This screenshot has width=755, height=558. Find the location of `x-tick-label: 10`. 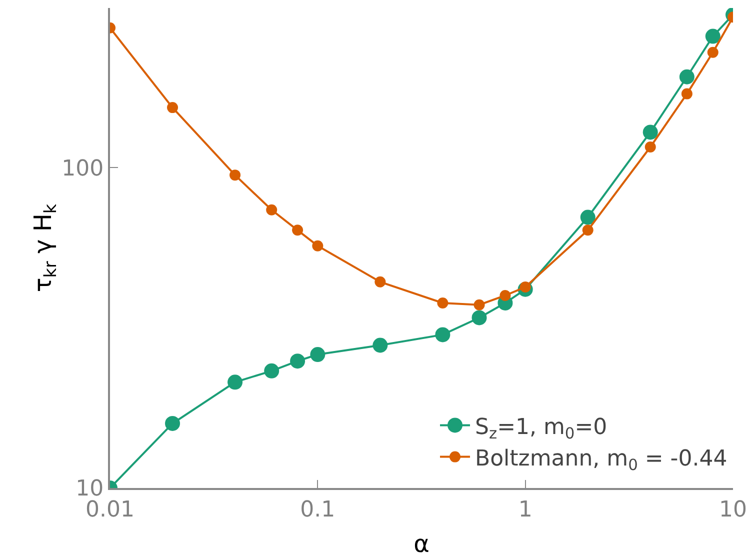

x-tick-label: 10 is located at coordinates (733, 509).